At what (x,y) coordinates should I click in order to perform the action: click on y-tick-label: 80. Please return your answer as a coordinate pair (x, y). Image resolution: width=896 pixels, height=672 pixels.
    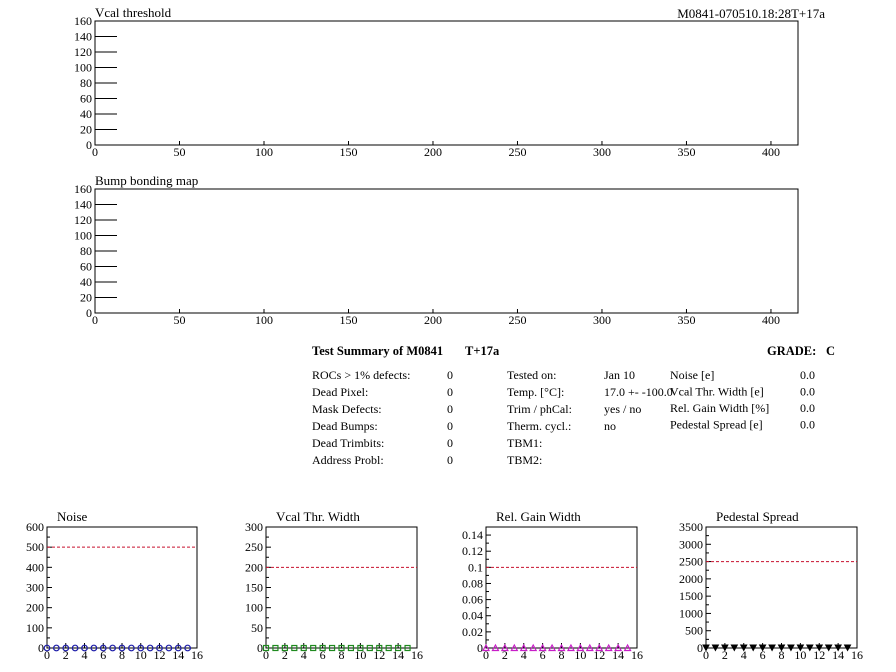
    Looking at the image, I should click on (86, 251).